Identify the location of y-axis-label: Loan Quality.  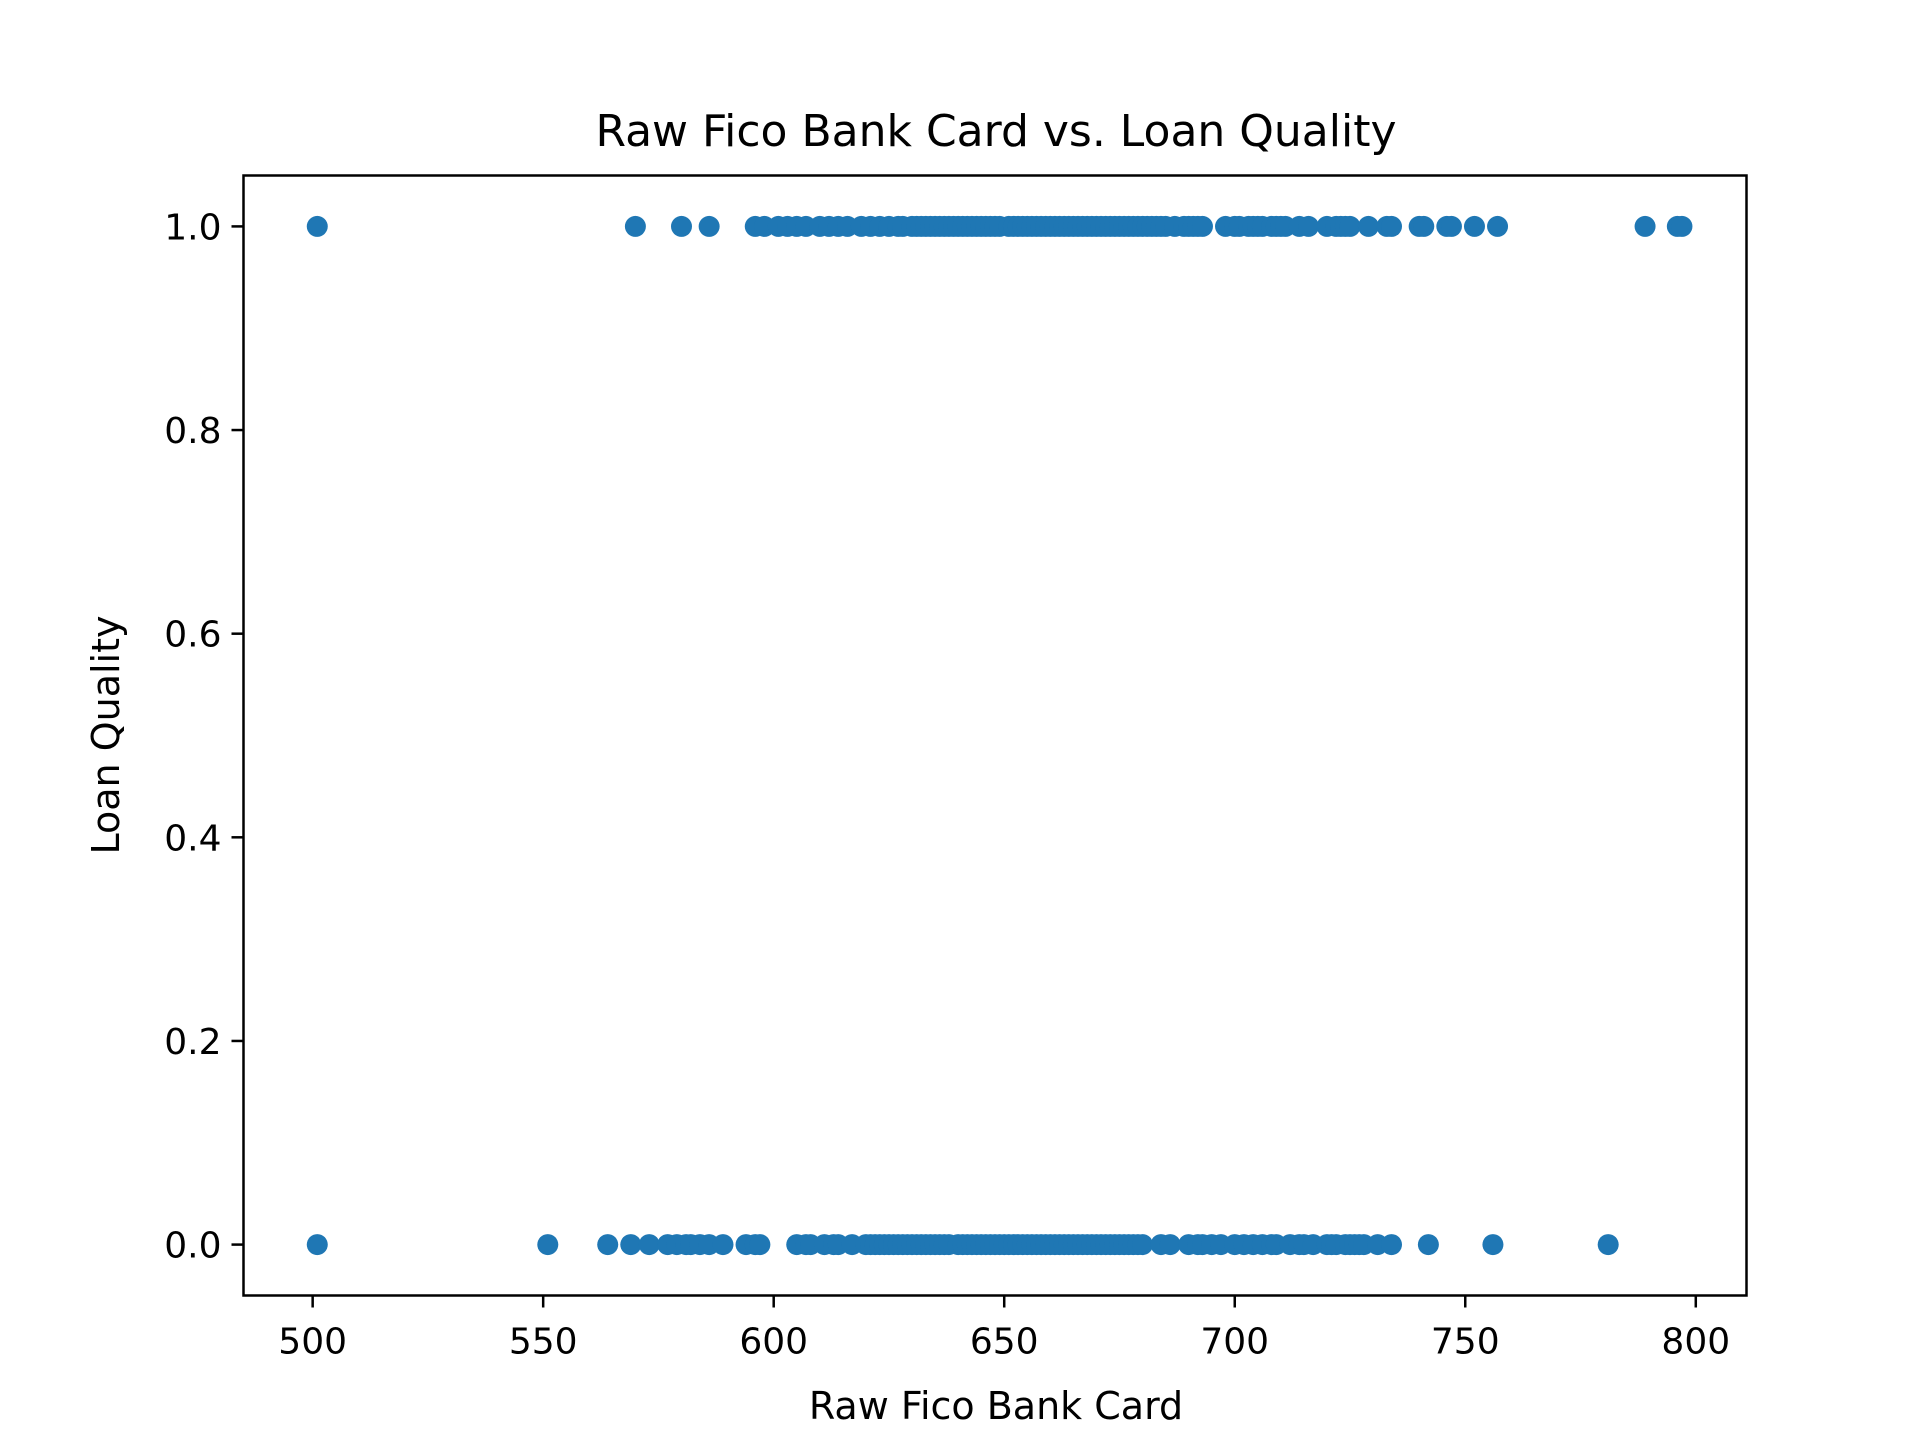
(106, 735).